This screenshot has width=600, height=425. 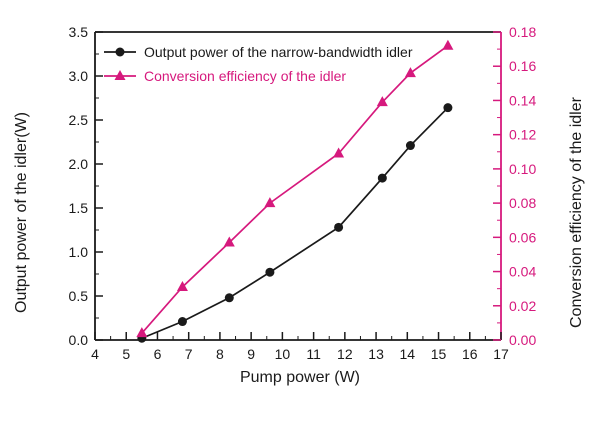 I want to click on right-tick-label: 0.06, so click(x=522, y=237).